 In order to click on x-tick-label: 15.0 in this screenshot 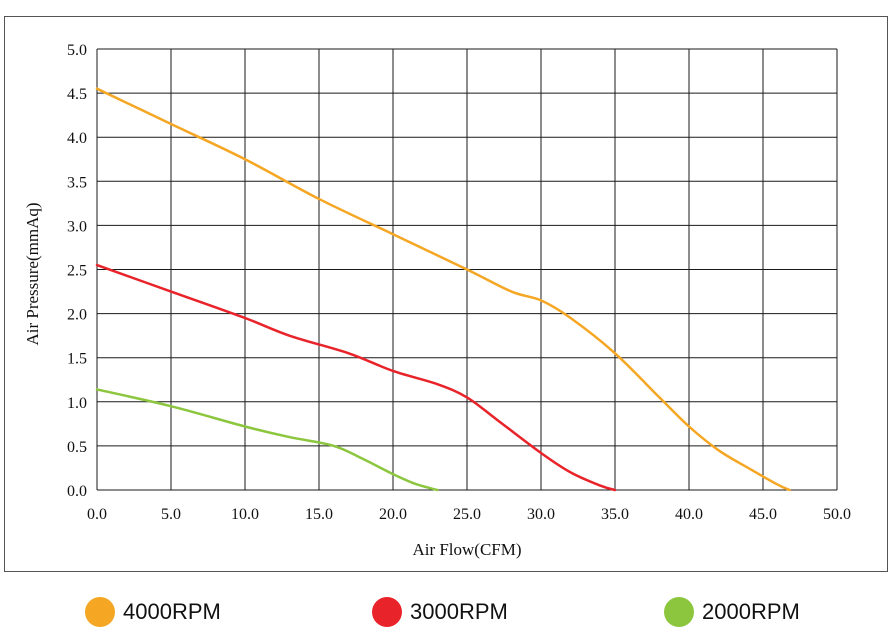, I will do `click(319, 514)`.